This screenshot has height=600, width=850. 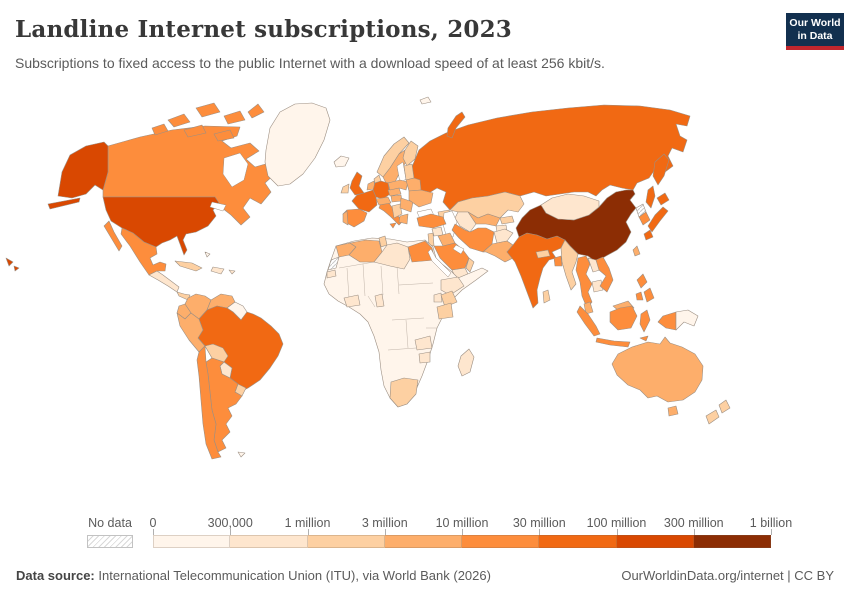 I want to click on country-taiwan, so click(x=636, y=251).